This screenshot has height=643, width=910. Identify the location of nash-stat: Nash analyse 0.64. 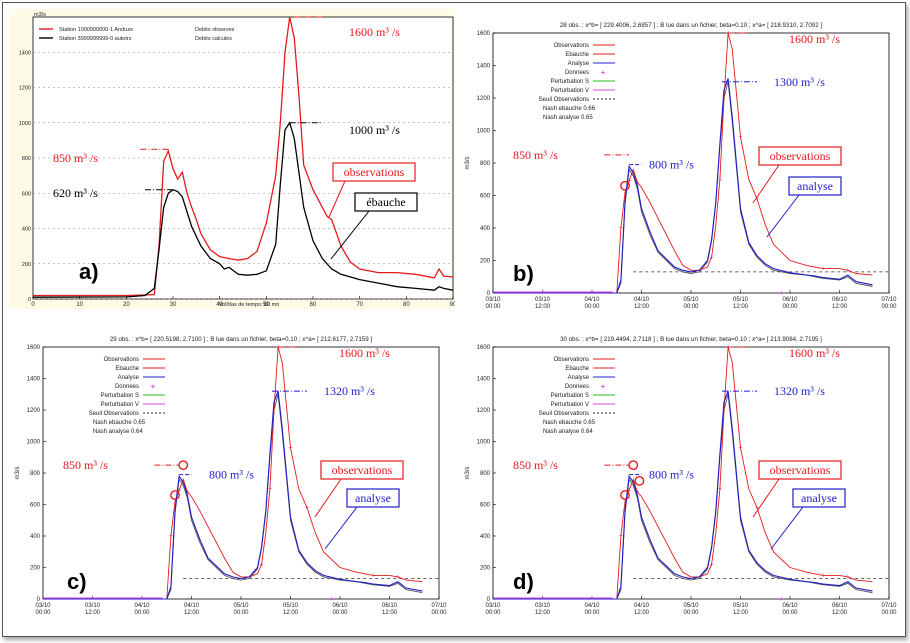
(118, 432).